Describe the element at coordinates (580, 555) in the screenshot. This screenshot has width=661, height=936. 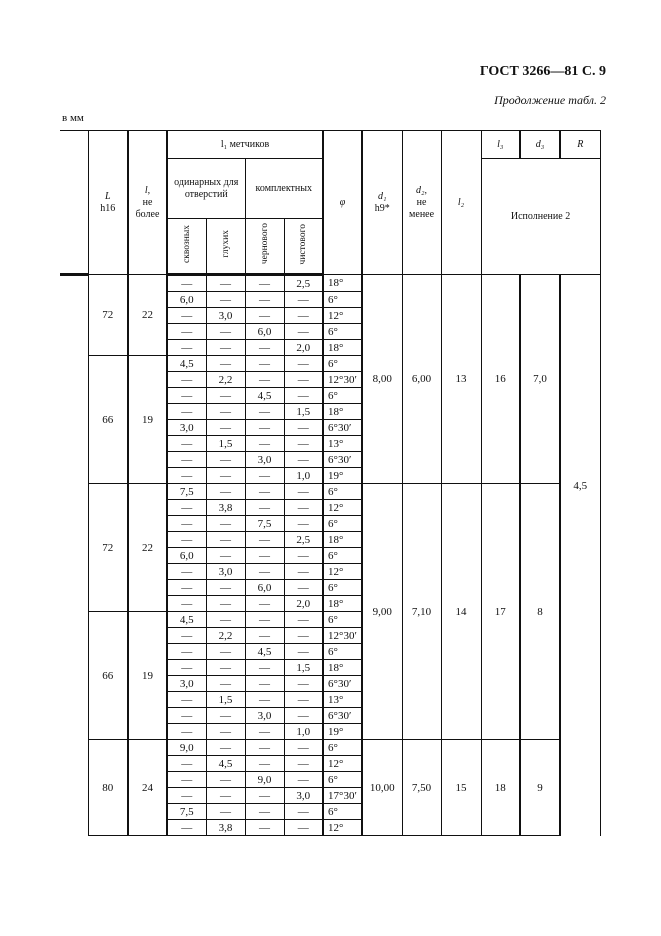
I see `cell-R: 4,5` at that location.